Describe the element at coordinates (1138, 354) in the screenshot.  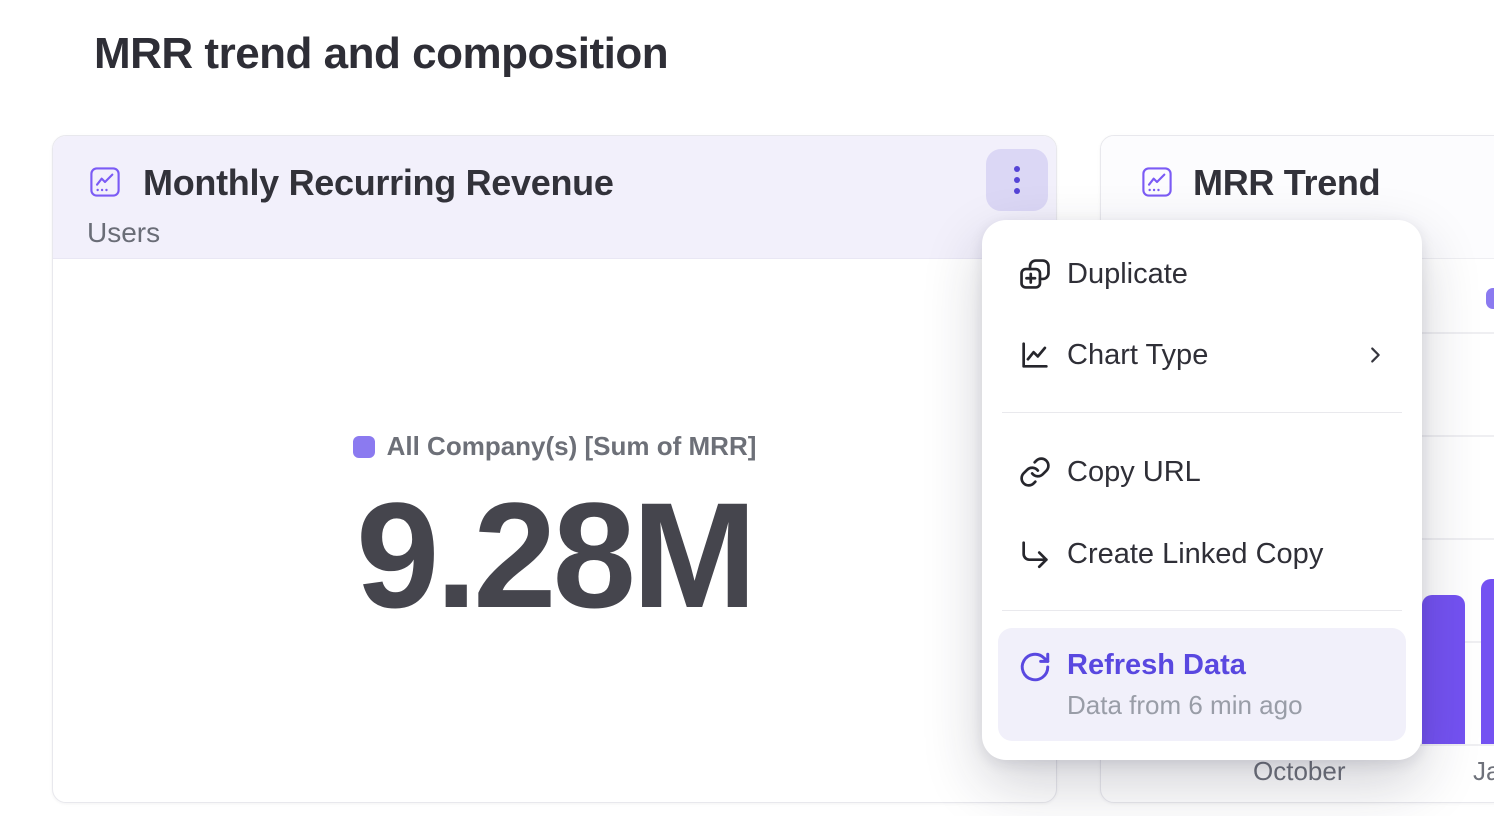
I see `menu-item-label: Chart Type` at that location.